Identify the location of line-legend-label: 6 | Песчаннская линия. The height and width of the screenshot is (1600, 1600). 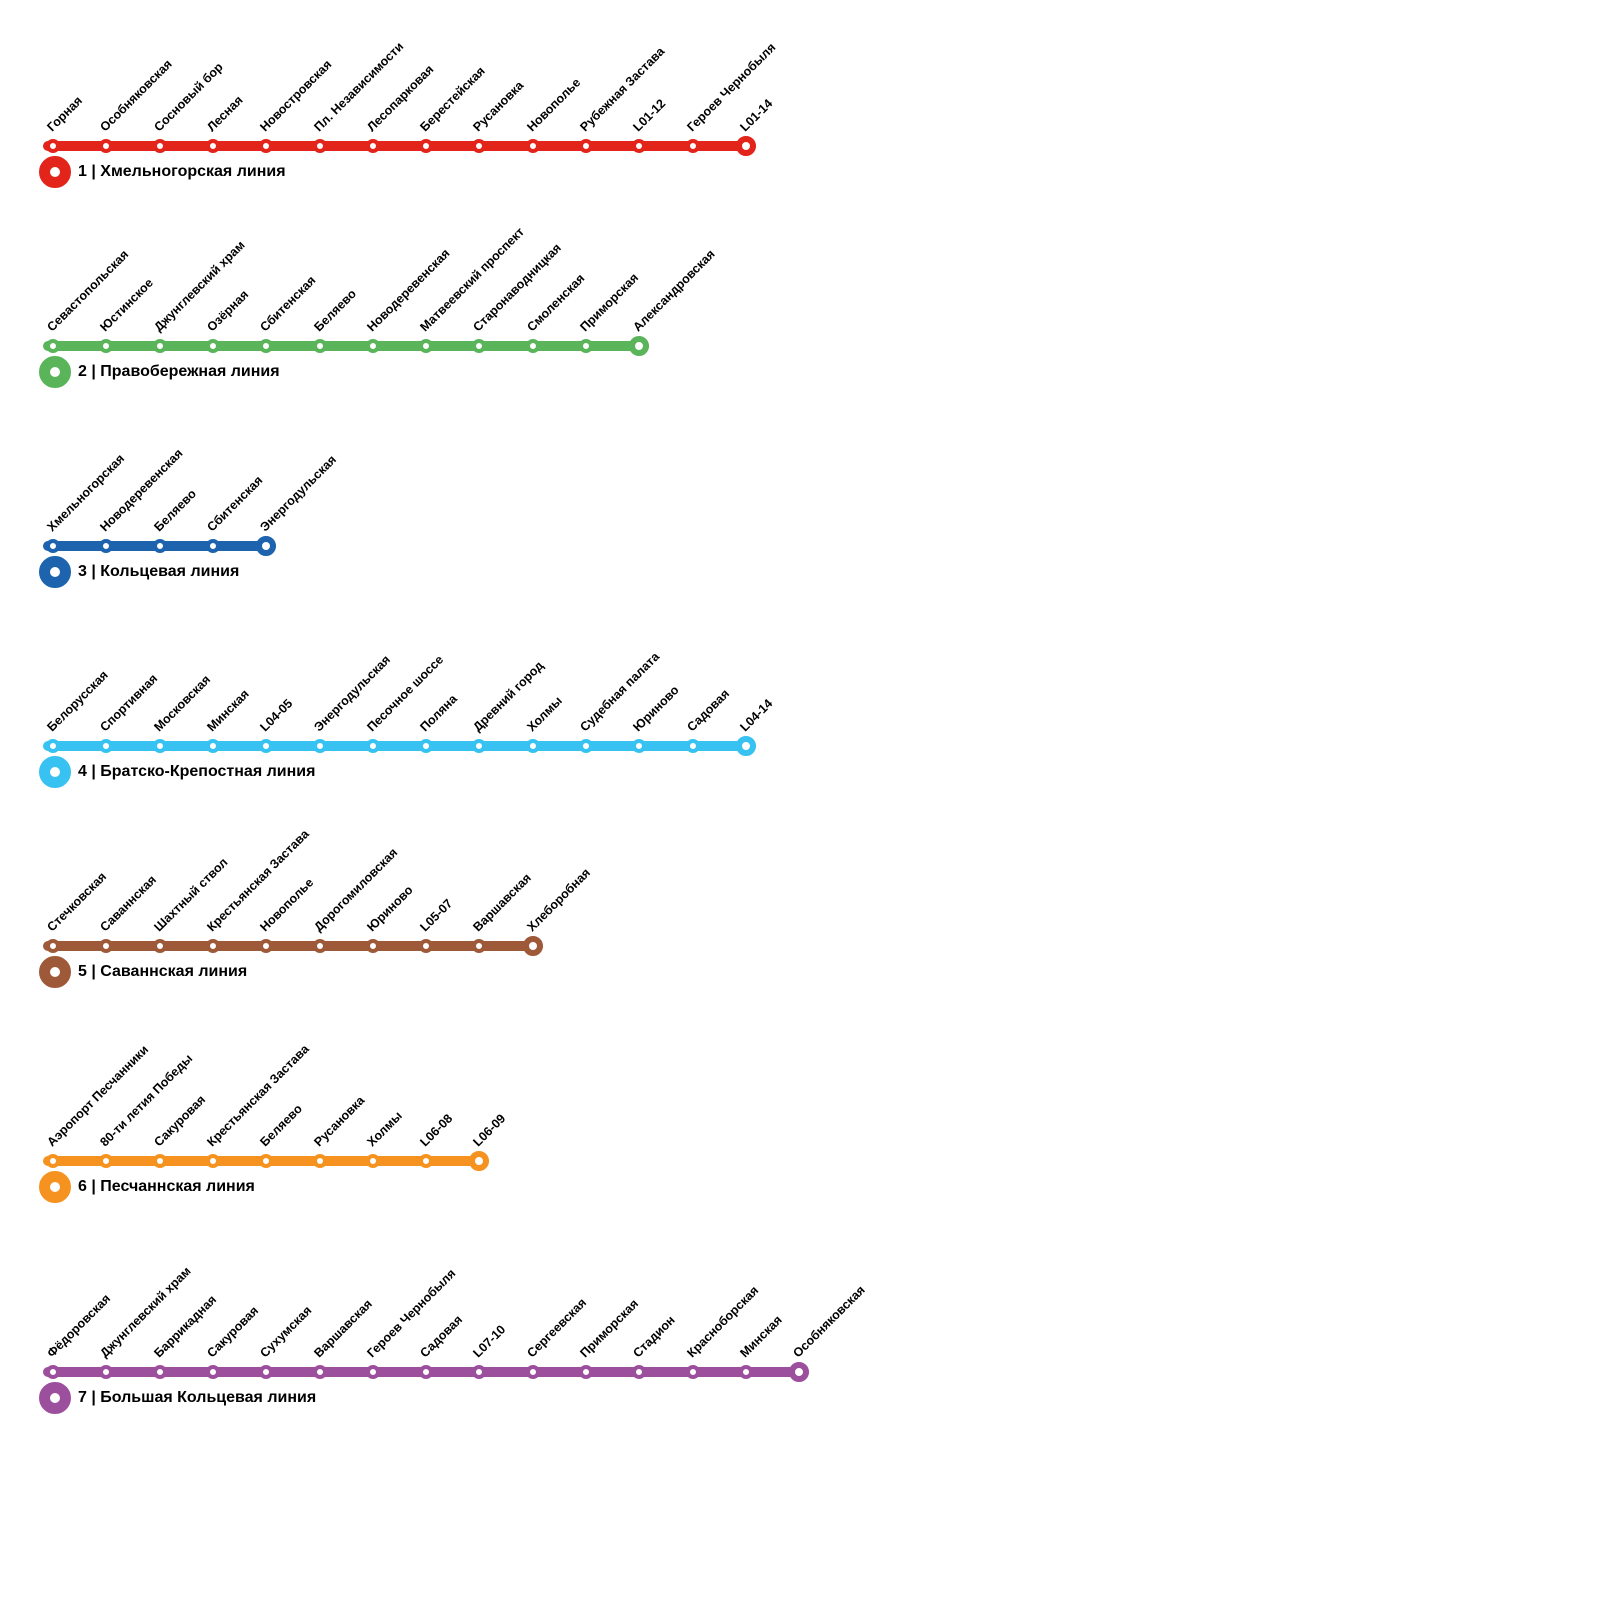
(166, 1186).